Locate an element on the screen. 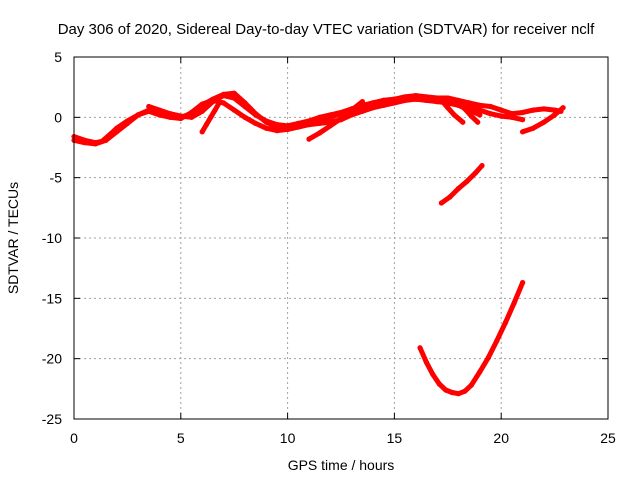  y-tick-label: -15 is located at coordinates (52, 298).